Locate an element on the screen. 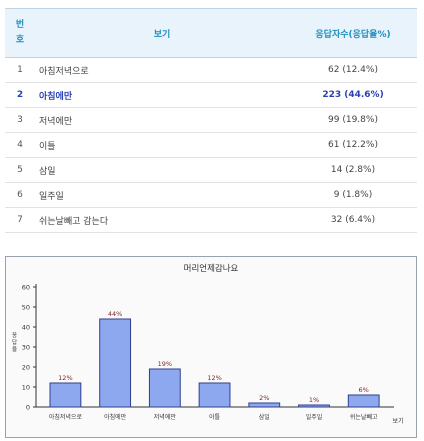  table-row: 1 아침저녁으로 62 (12.4%) is located at coordinates (211, 70).